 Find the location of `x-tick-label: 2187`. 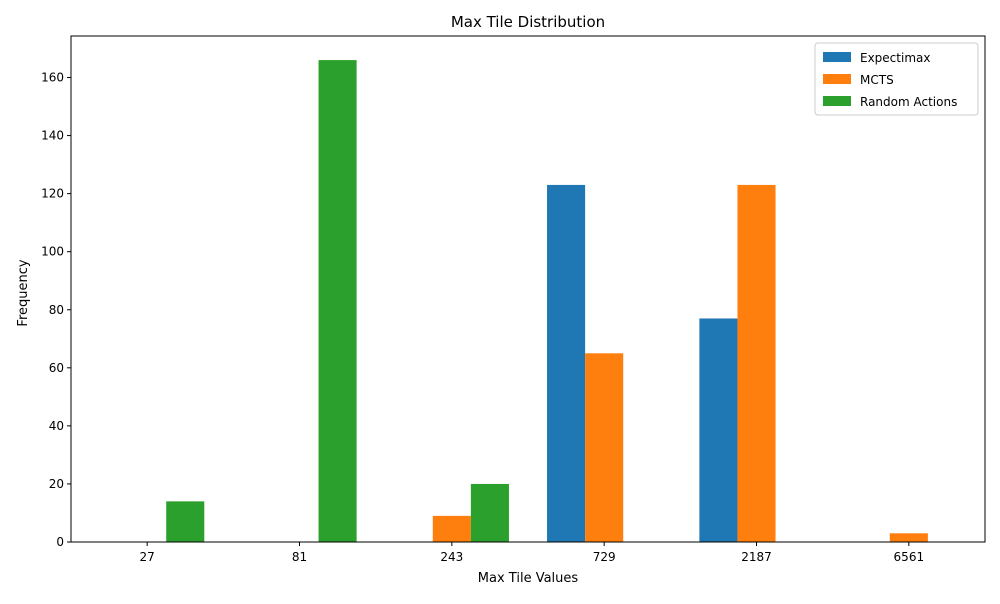

x-tick-label: 2187 is located at coordinates (756, 557).